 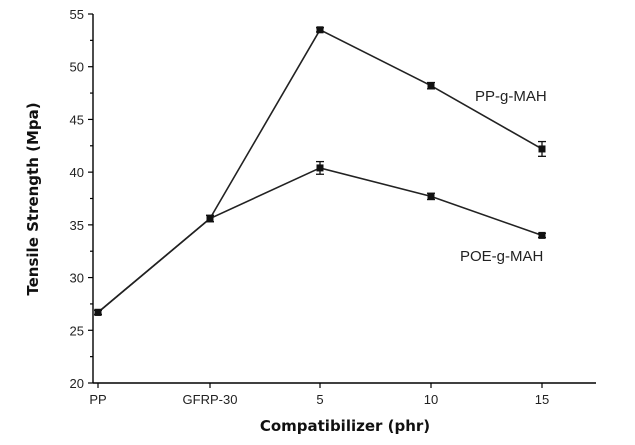 What do you see at coordinates (345, 426) in the screenshot?
I see `x-axis-title: Compatibilizer (phr)` at bounding box center [345, 426].